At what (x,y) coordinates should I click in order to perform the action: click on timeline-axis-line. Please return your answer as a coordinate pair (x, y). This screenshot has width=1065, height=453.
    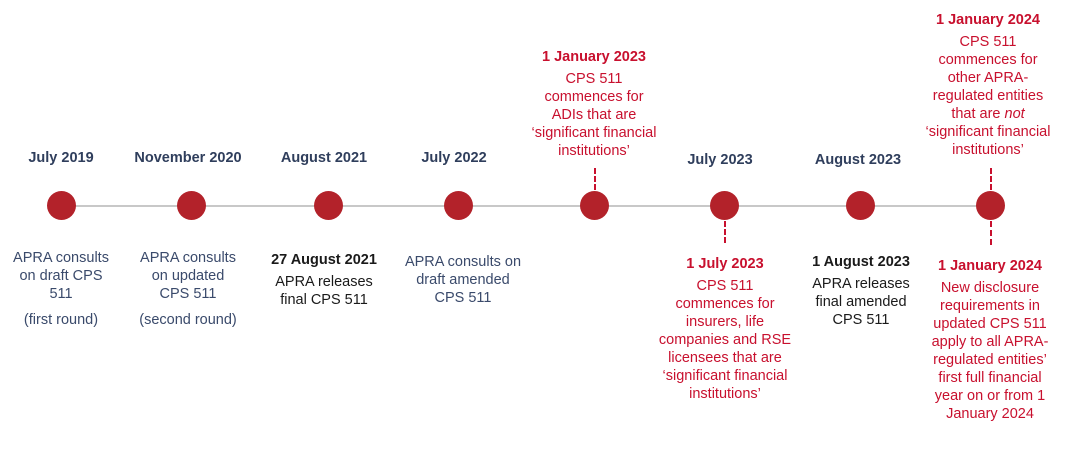
    Looking at the image, I should click on (525, 206).